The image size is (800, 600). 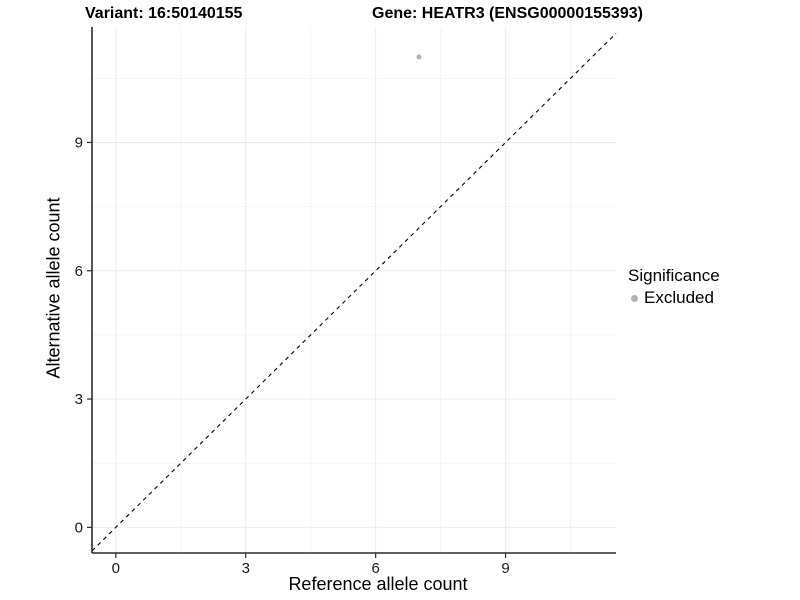 I want to click on y-tick-label: 9, so click(x=79, y=142).